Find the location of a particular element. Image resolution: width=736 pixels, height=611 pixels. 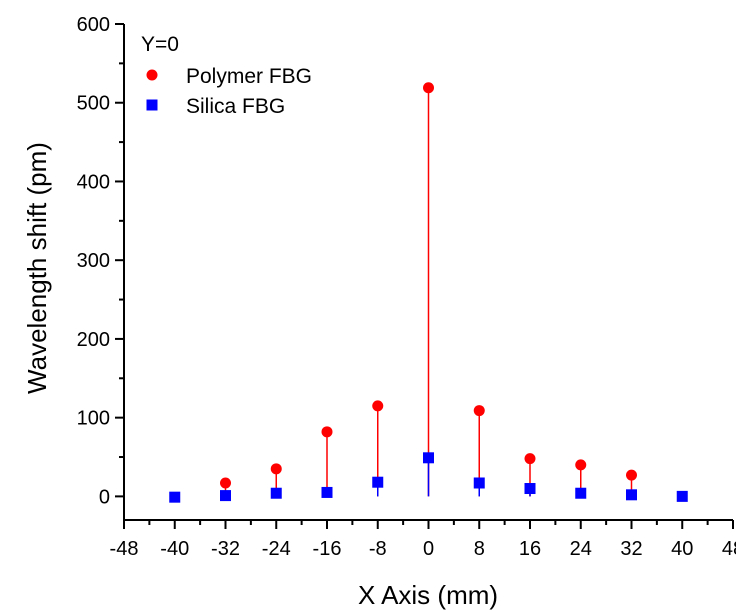

y-tick-label: 100 is located at coordinates (93, 419).